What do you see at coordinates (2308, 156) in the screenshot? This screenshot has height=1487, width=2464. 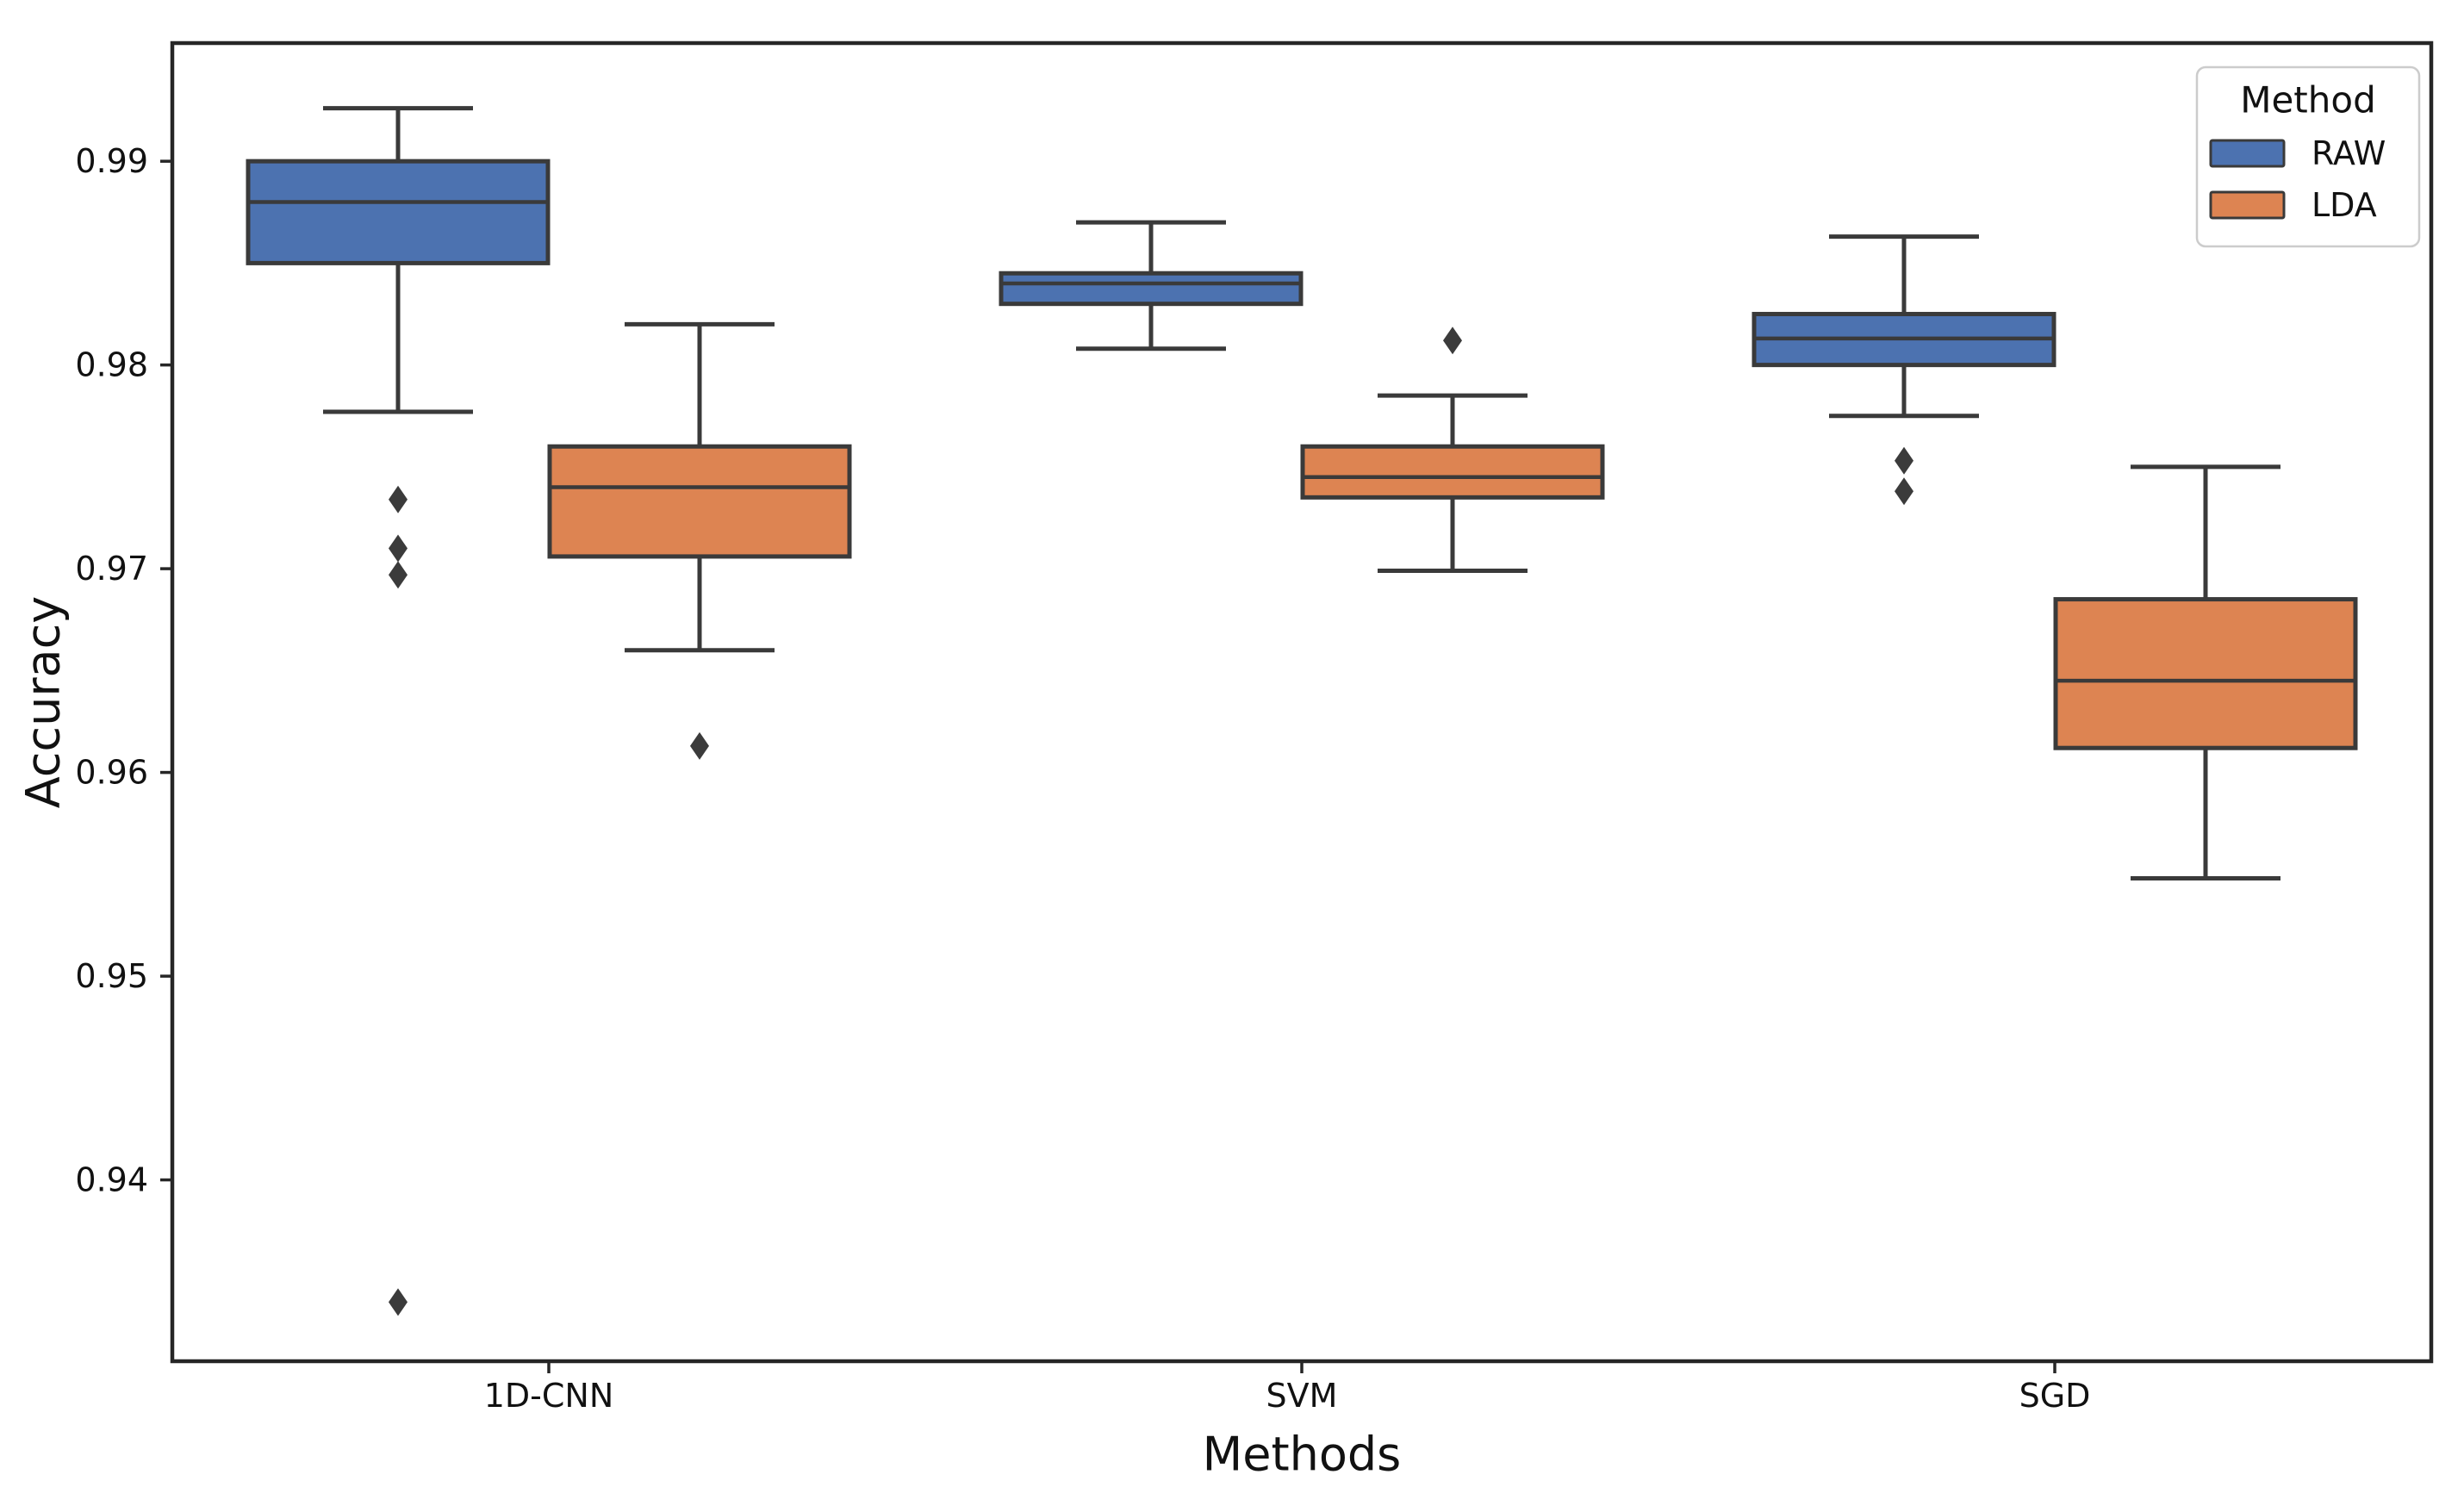 I see `legend: Method RAW LDA` at bounding box center [2308, 156].